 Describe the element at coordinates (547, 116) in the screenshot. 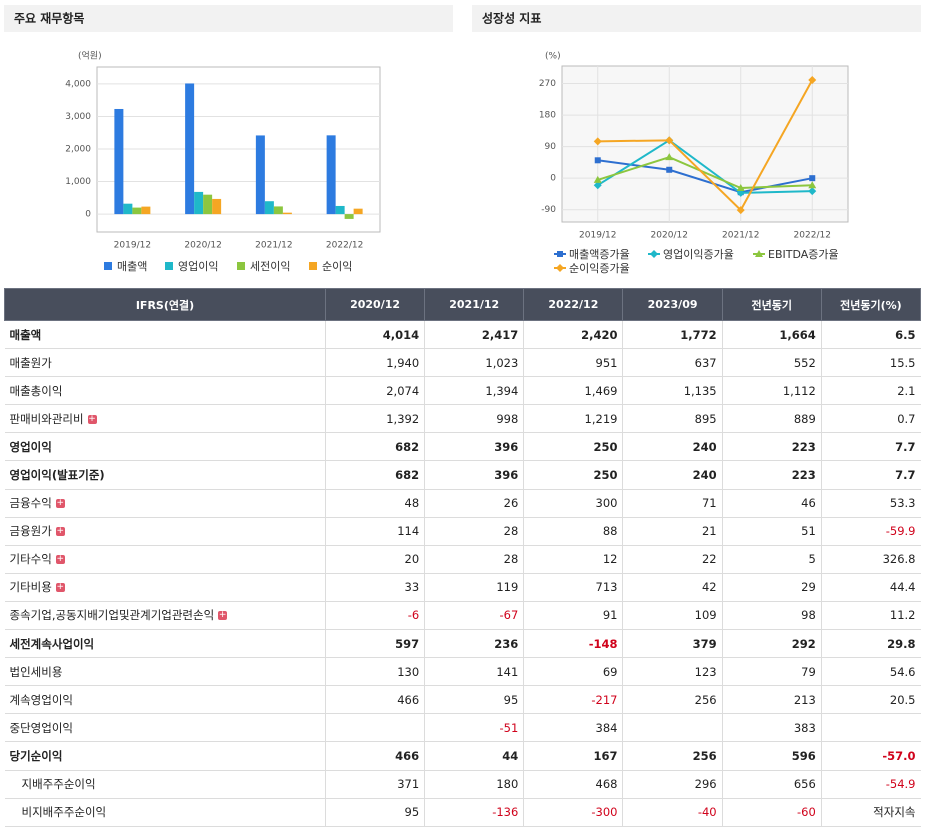

I see `y-tick-label: 180` at that location.